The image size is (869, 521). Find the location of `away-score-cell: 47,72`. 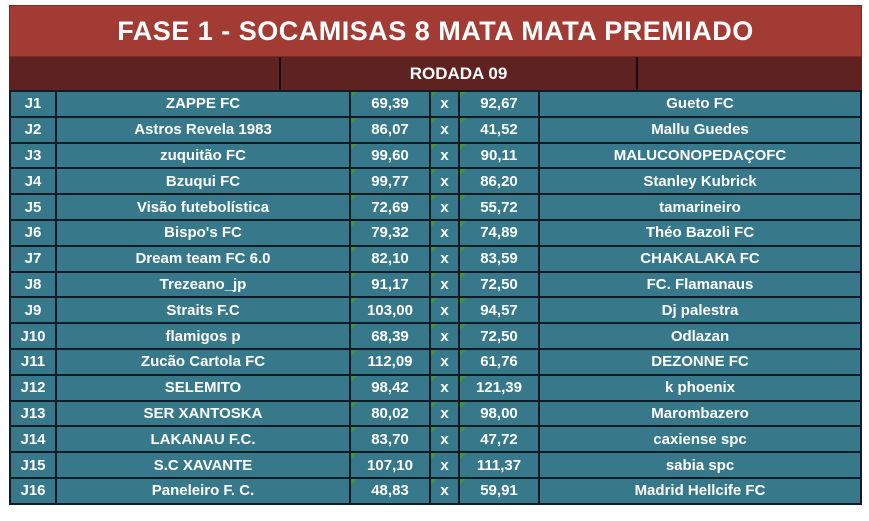

away-score-cell: 47,72 is located at coordinates (499, 439).